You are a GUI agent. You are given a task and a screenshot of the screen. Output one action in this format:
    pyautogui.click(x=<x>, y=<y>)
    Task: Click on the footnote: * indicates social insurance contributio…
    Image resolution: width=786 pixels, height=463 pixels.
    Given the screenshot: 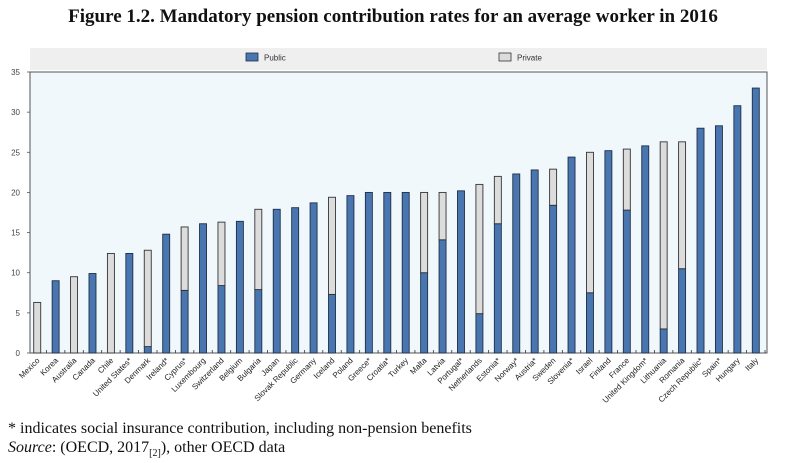 What is the action you would take?
    pyautogui.click(x=240, y=441)
    